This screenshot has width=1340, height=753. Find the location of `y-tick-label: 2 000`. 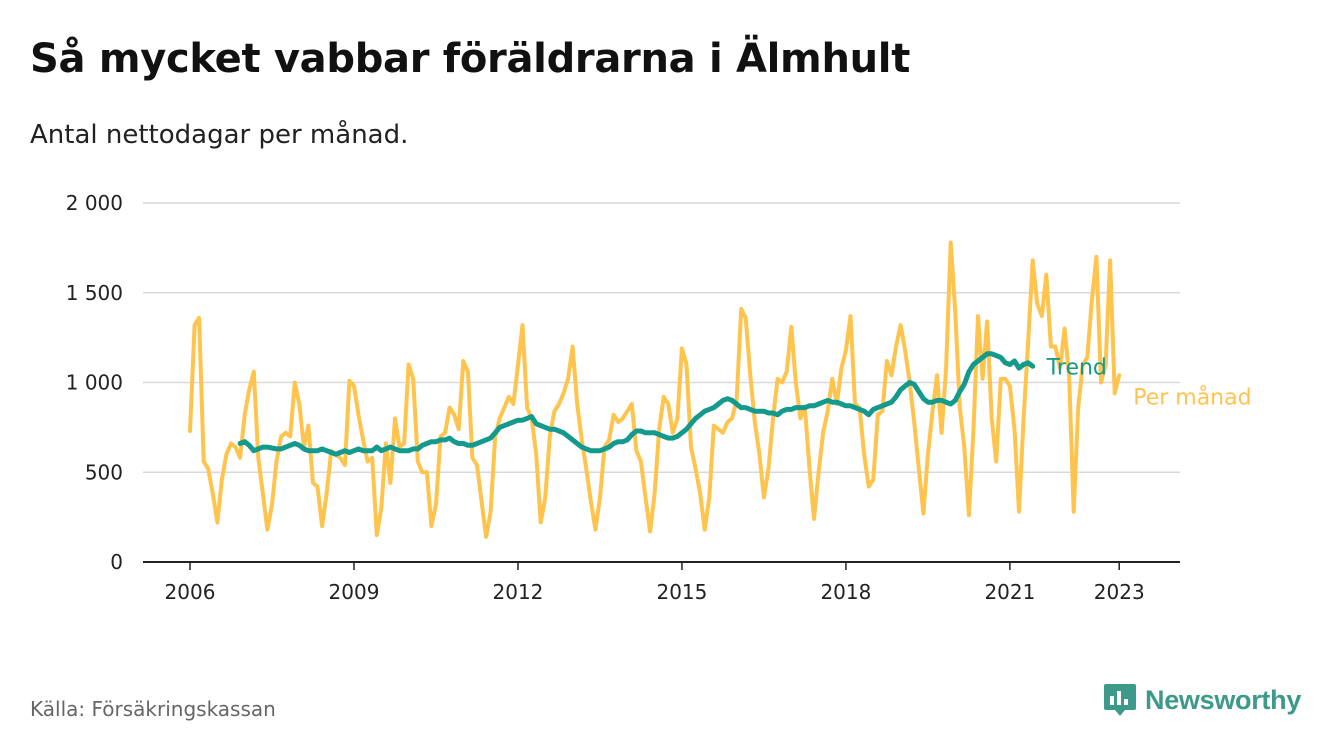

y-tick-label: 2 000 is located at coordinates (94, 203).